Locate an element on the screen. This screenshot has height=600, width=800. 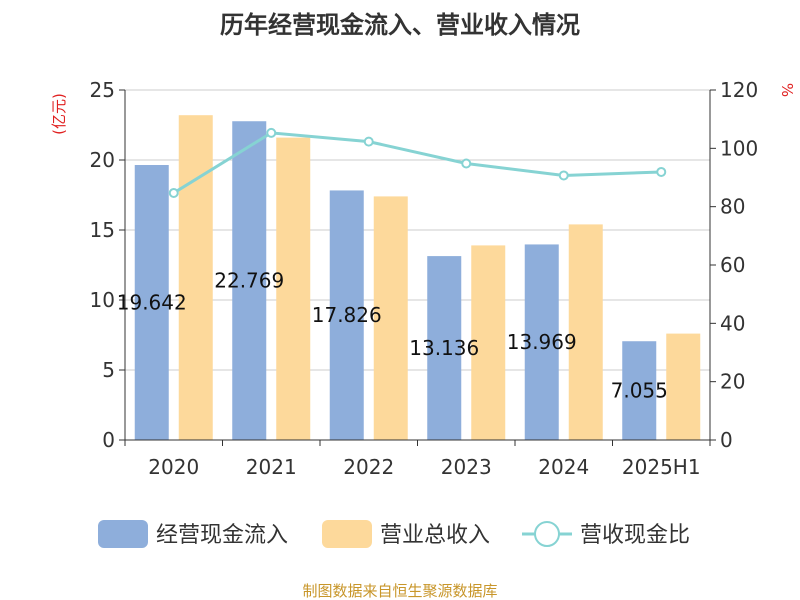
x-tick-label: 2020 is located at coordinates (173, 467).